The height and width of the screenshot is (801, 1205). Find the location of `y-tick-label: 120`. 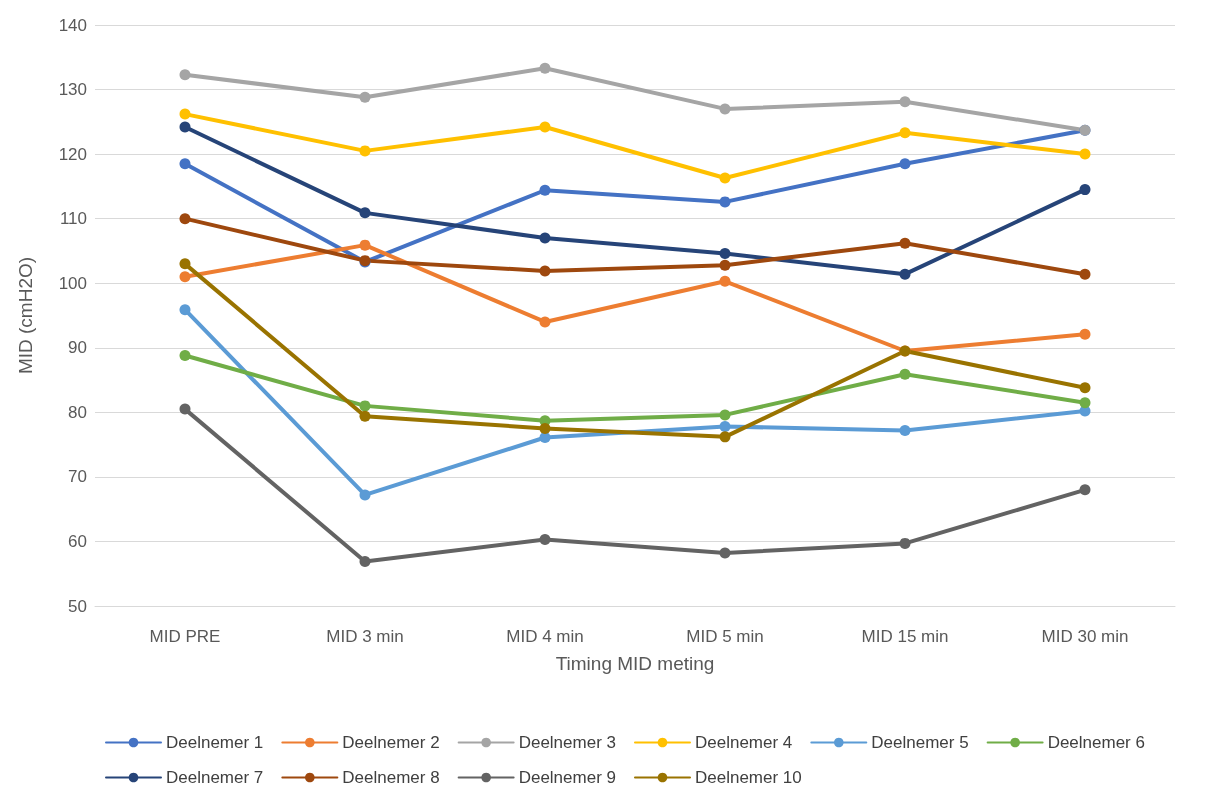

y-tick-label: 120 is located at coordinates (72, 154).